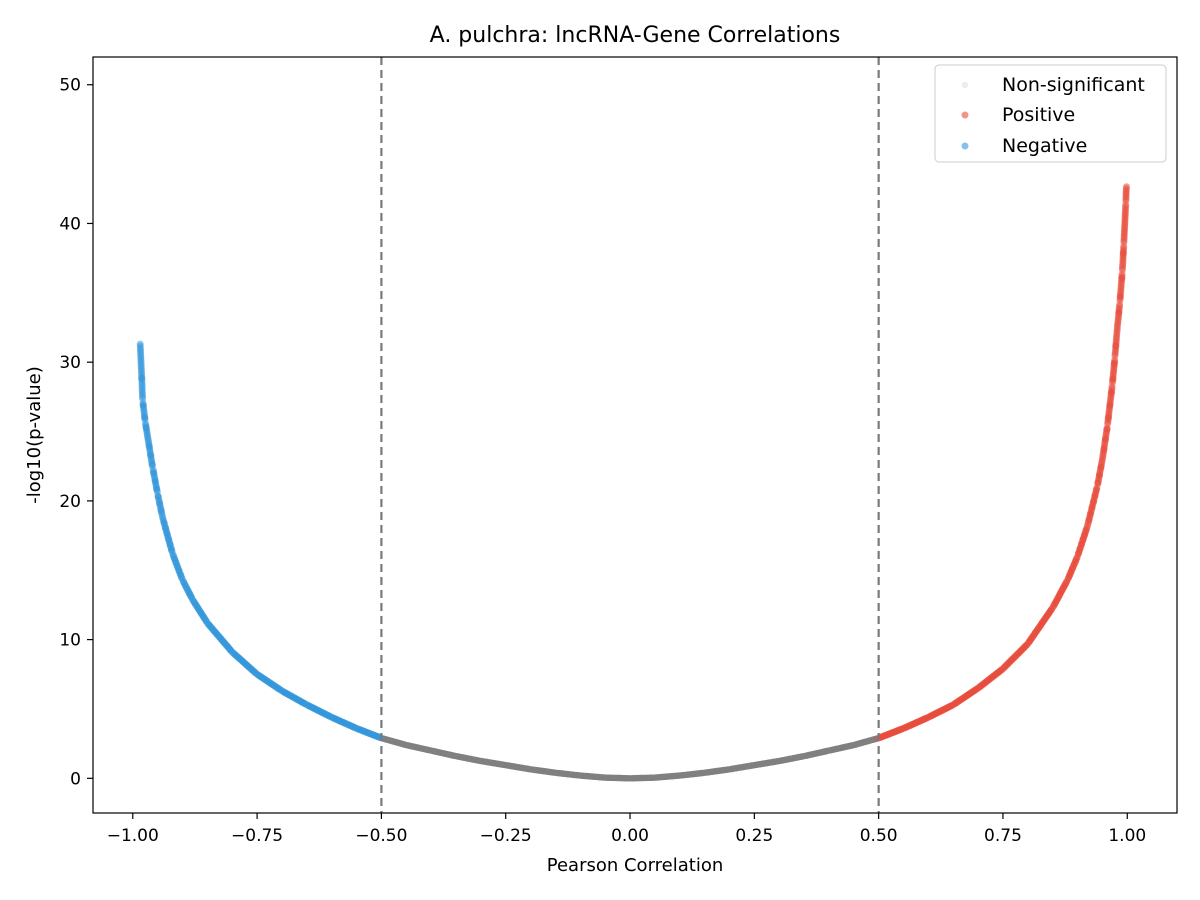 The image size is (1200, 900). I want to click on series-positive, so click(1002, 462).